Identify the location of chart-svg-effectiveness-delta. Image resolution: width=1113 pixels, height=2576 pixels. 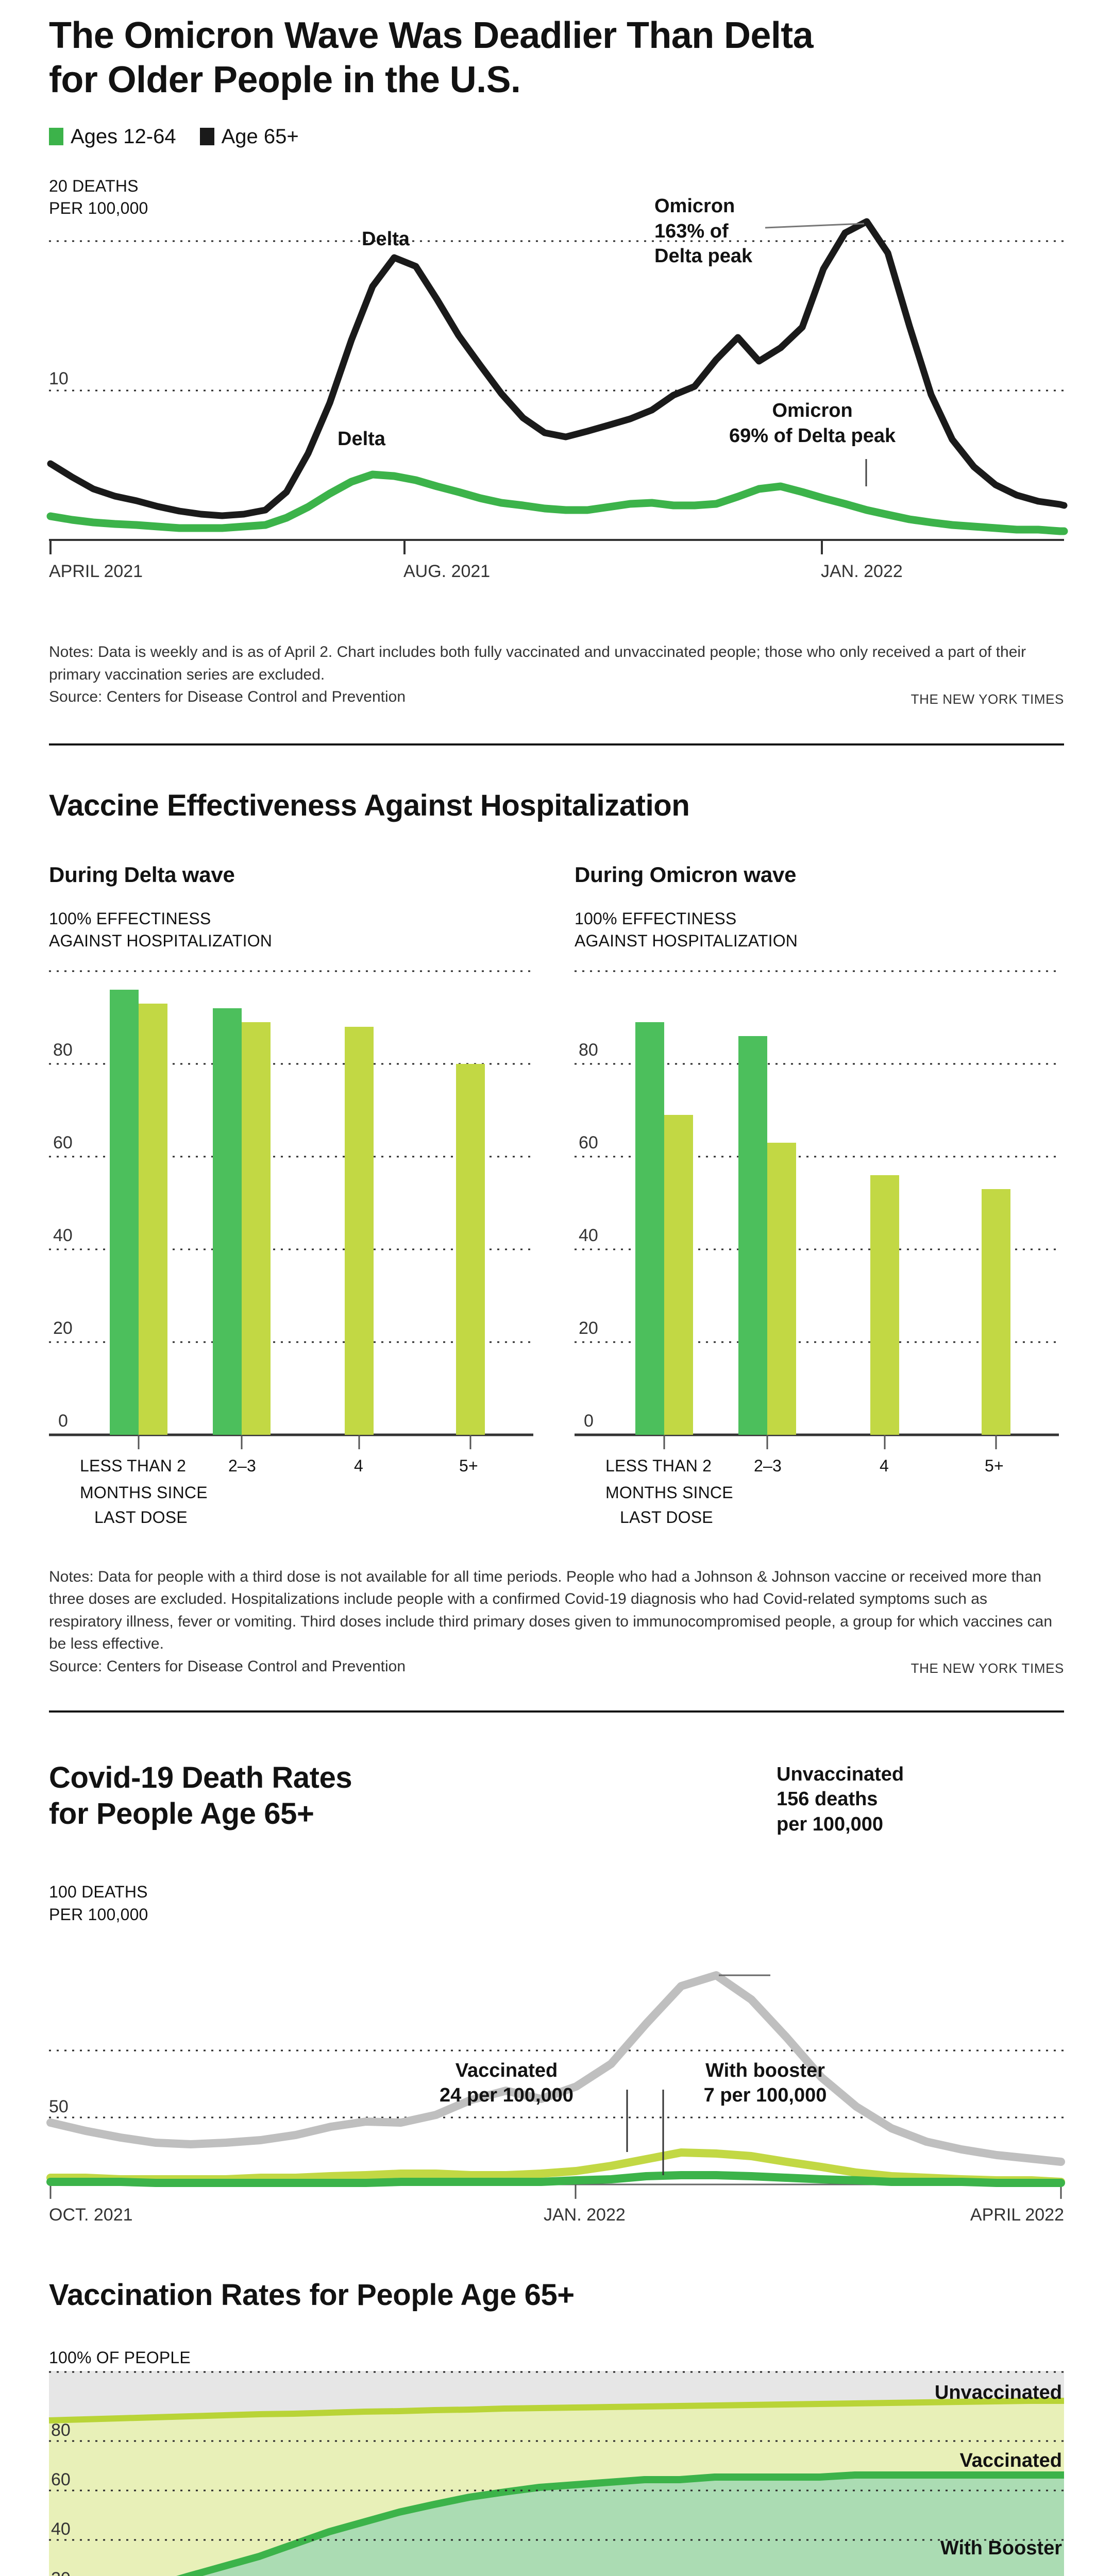
(291, 1209).